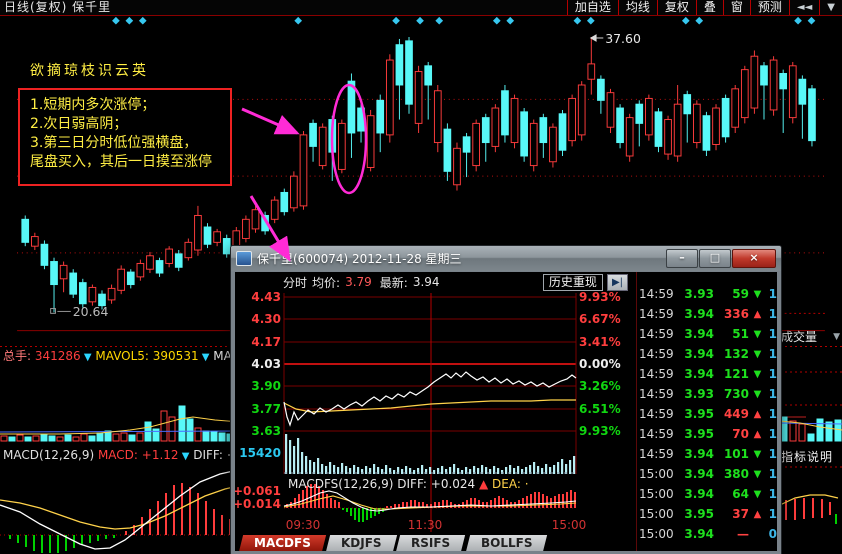 This screenshot has width=842, height=554. Describe the element at coordinates (138, 455) in the screenshot. I see `info-part: MACD: +1.12` at that location.